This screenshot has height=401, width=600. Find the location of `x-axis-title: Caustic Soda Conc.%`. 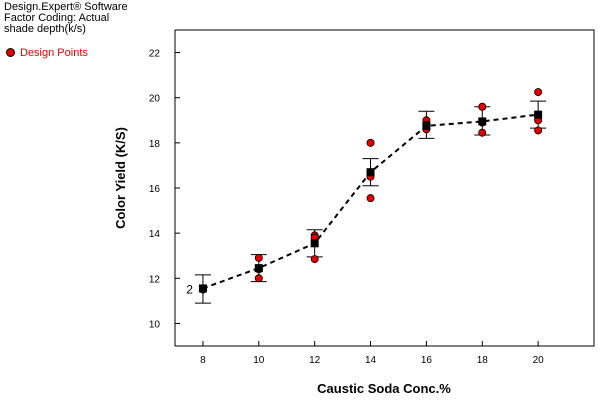

x-axis-title: Caustic Soda Conc.% is located at coordinates (384, 388).